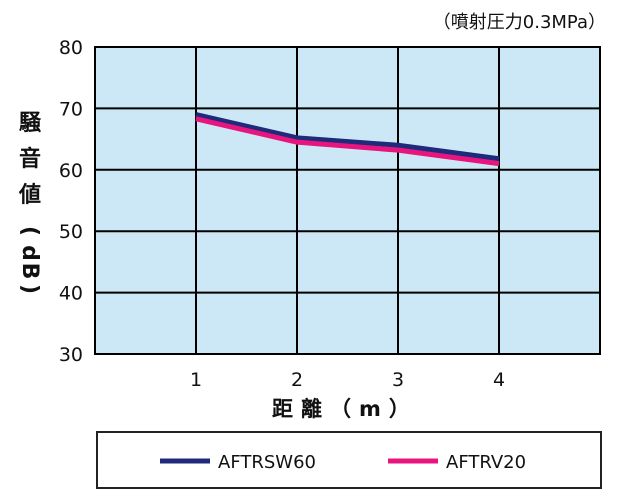 This screenshot has width=618, height=504. Describe the element at coordinates (30, 159) in the screenshot. I see `y-axis-label-char: 音` at that location.